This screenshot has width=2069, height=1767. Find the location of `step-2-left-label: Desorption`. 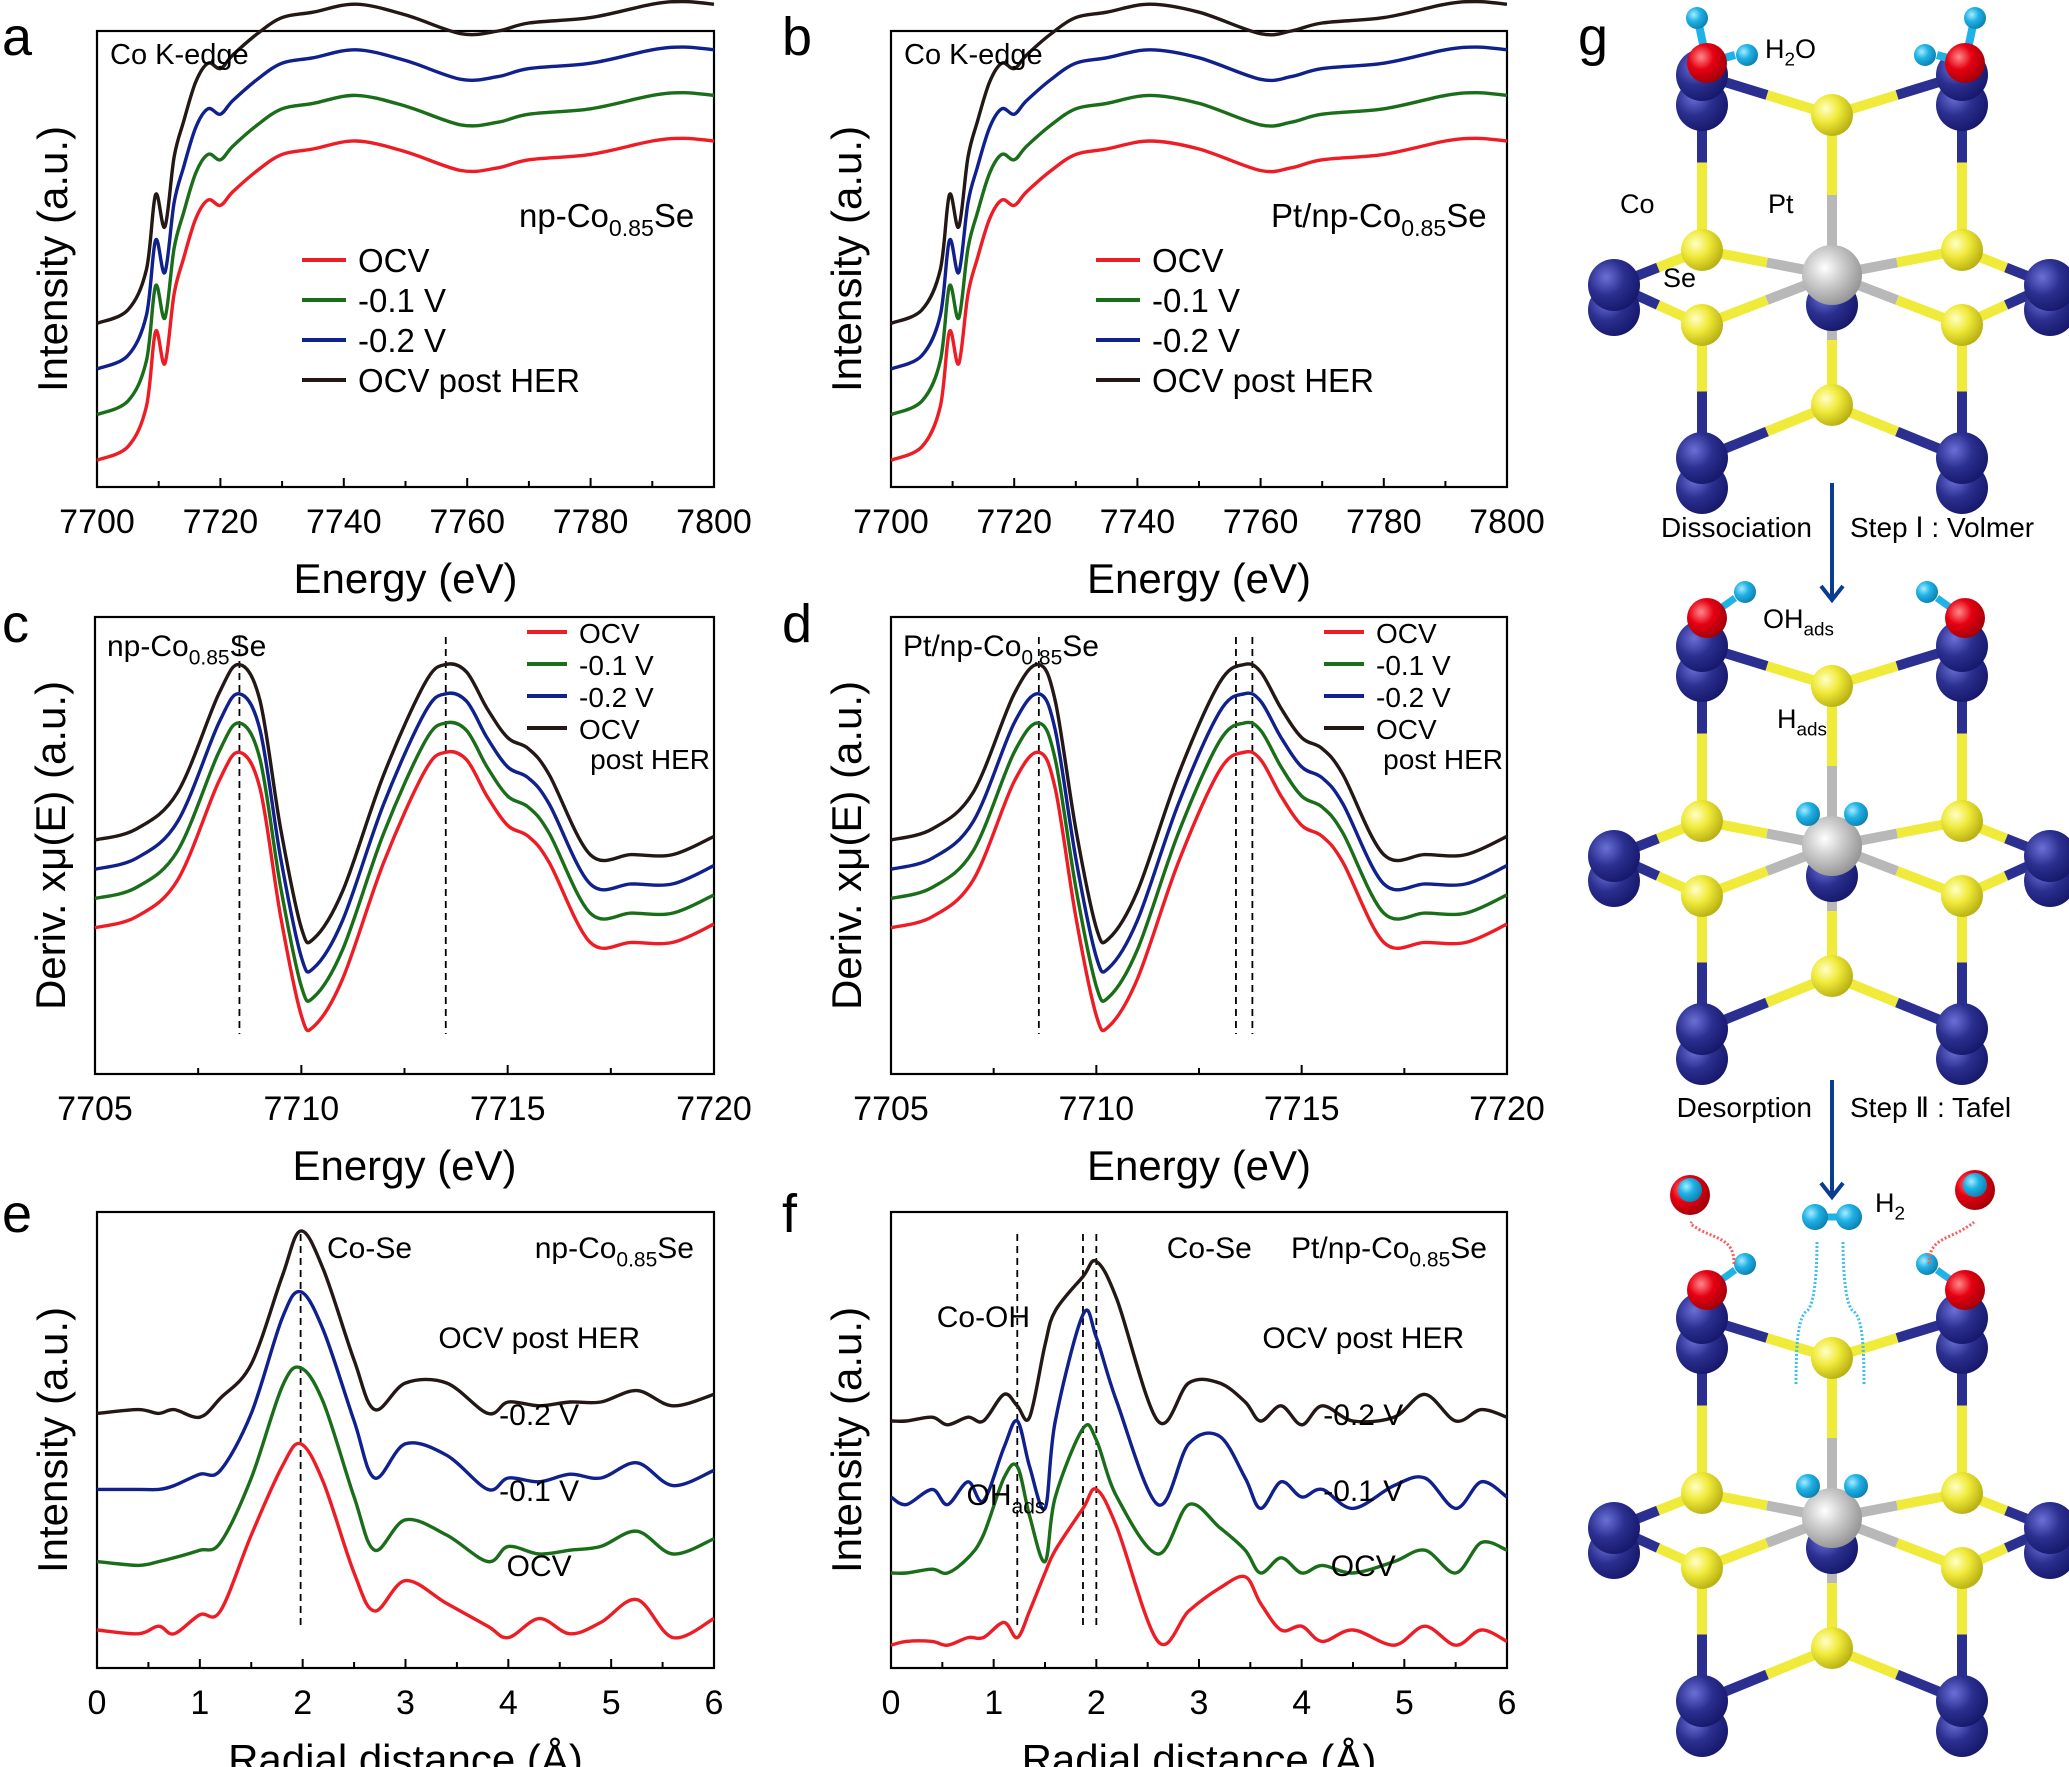

step-2-left-label: Desorption is located at coordinates (1744, 1107).